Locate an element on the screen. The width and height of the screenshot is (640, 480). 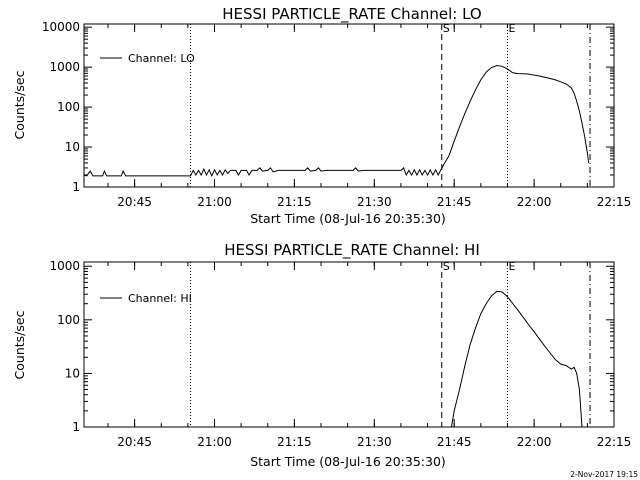
series-line-channel-hi is located at coordinates (517, 359).